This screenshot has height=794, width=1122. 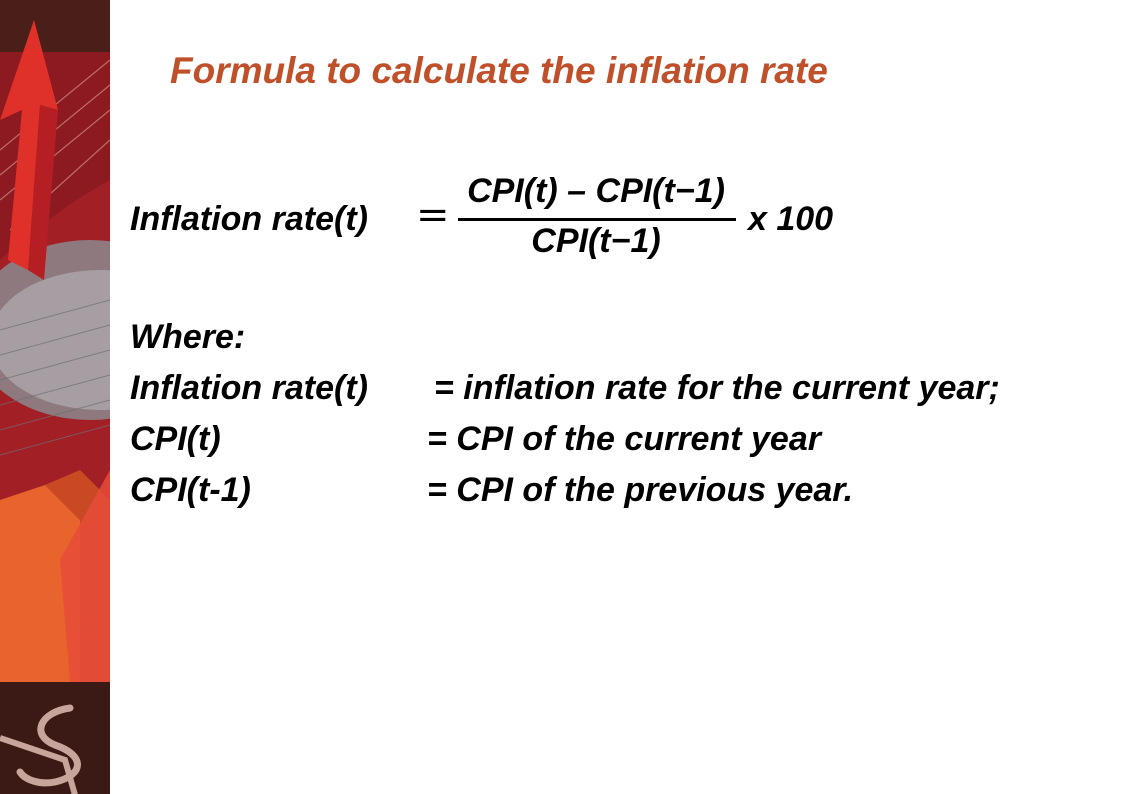 What do you see at coordinates (499, 70) in the screenshot?
I see `slide-title: Formula to calculate the inflation rate` at bounding box center [499, 70].